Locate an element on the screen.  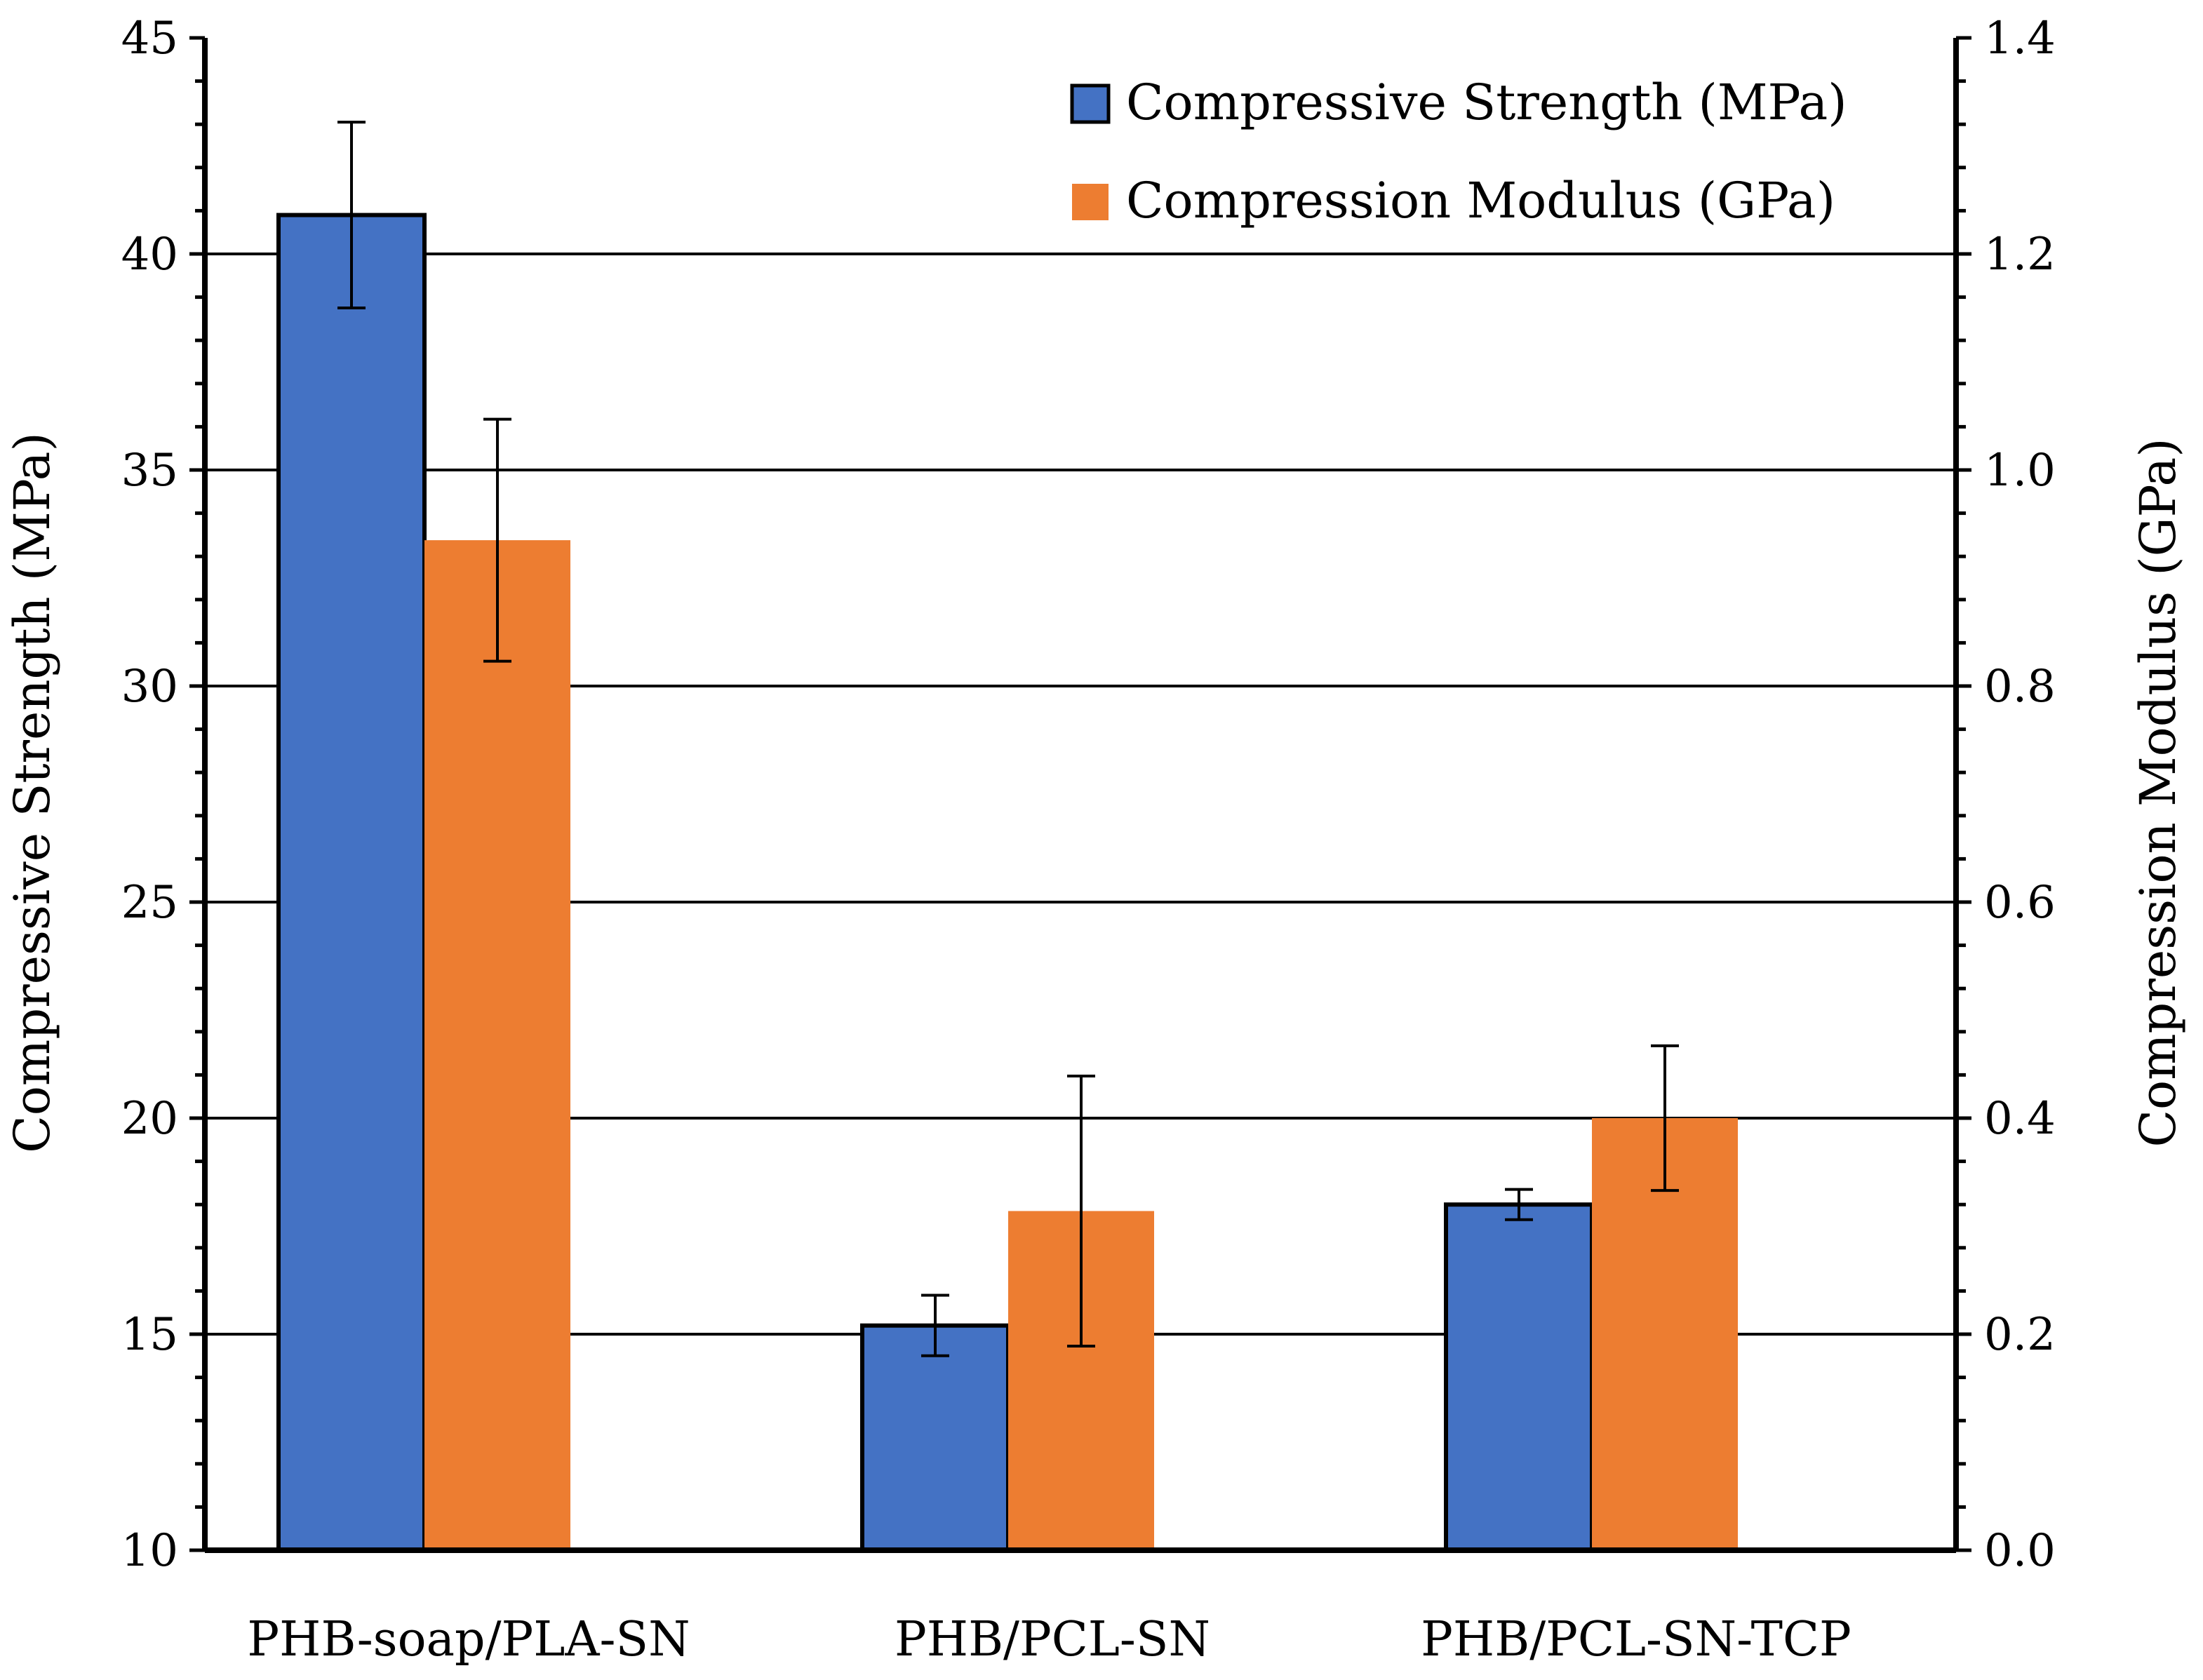
category-label-1: PHB/PCL-SN is located at coordinates (1052, 1640).